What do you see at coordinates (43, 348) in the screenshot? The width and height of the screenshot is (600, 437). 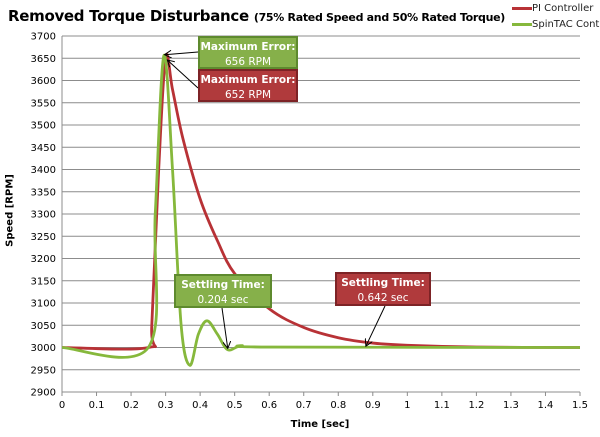 I see `y-tick-label: 3000` at bounding box center [43, 348].